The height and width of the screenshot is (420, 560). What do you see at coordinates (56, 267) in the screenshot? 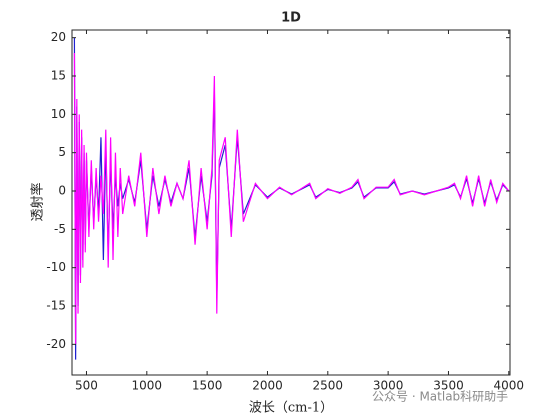
I see `y-tick-label: -10` at bounding box center [56, 267].